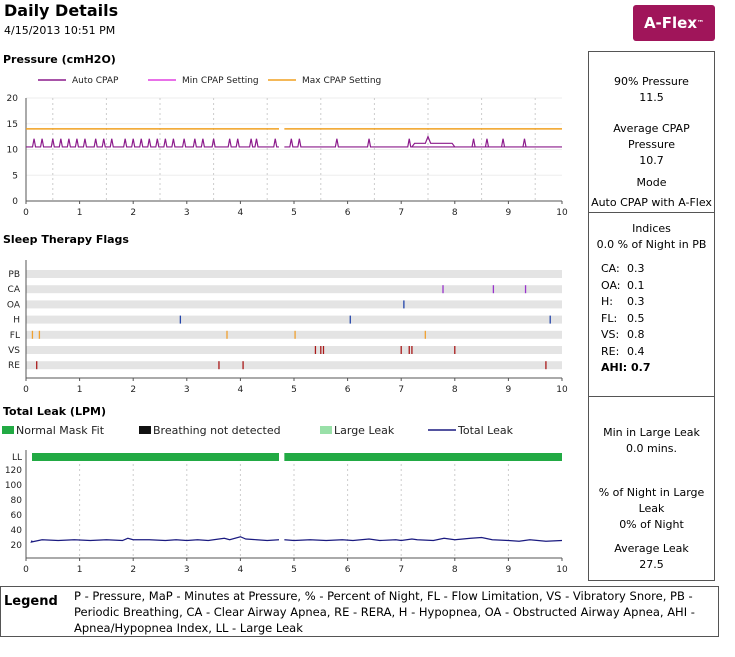 This screenshot has width=735, height=657. Describe the element at coordinates (220, 81) in the screenshot. I see `series-legend-label: Min CPAP Setting` at that location.